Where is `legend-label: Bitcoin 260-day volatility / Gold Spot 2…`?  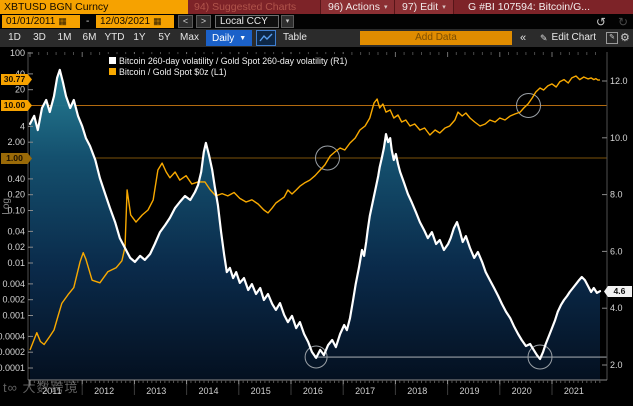
legend-label: Bitcoin 260-day volatility / Gold Spot 2… is located at coordinates (233, 60).